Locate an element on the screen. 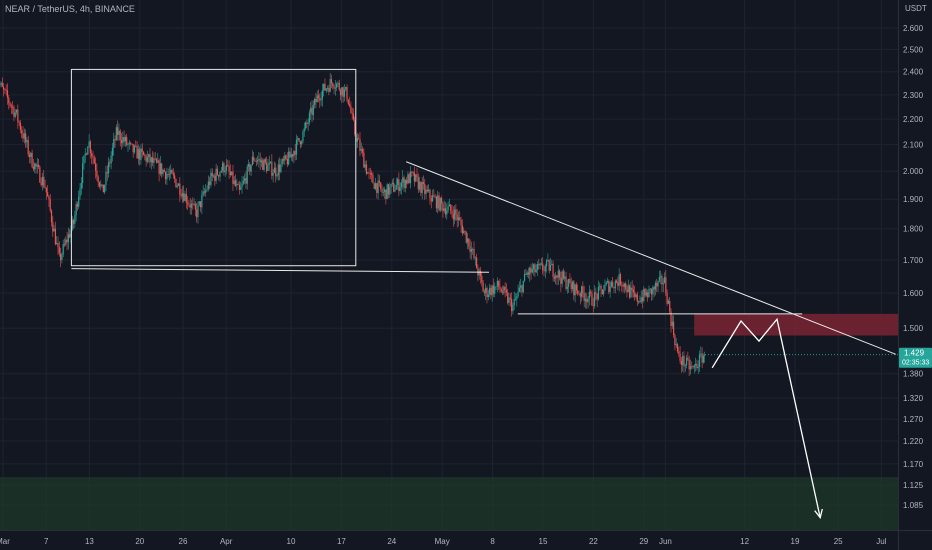 The width and height of the screenshot is (932, 550). price-tick-label: 1.320 is located at coordinates (913, 398).